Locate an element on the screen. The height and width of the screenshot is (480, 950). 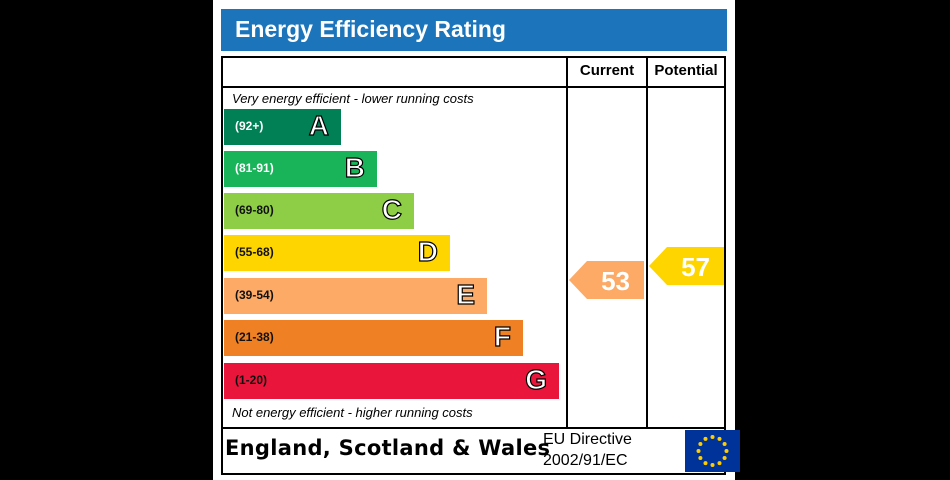
band-e-range: (39-54) is located at coordinates (254, 295).